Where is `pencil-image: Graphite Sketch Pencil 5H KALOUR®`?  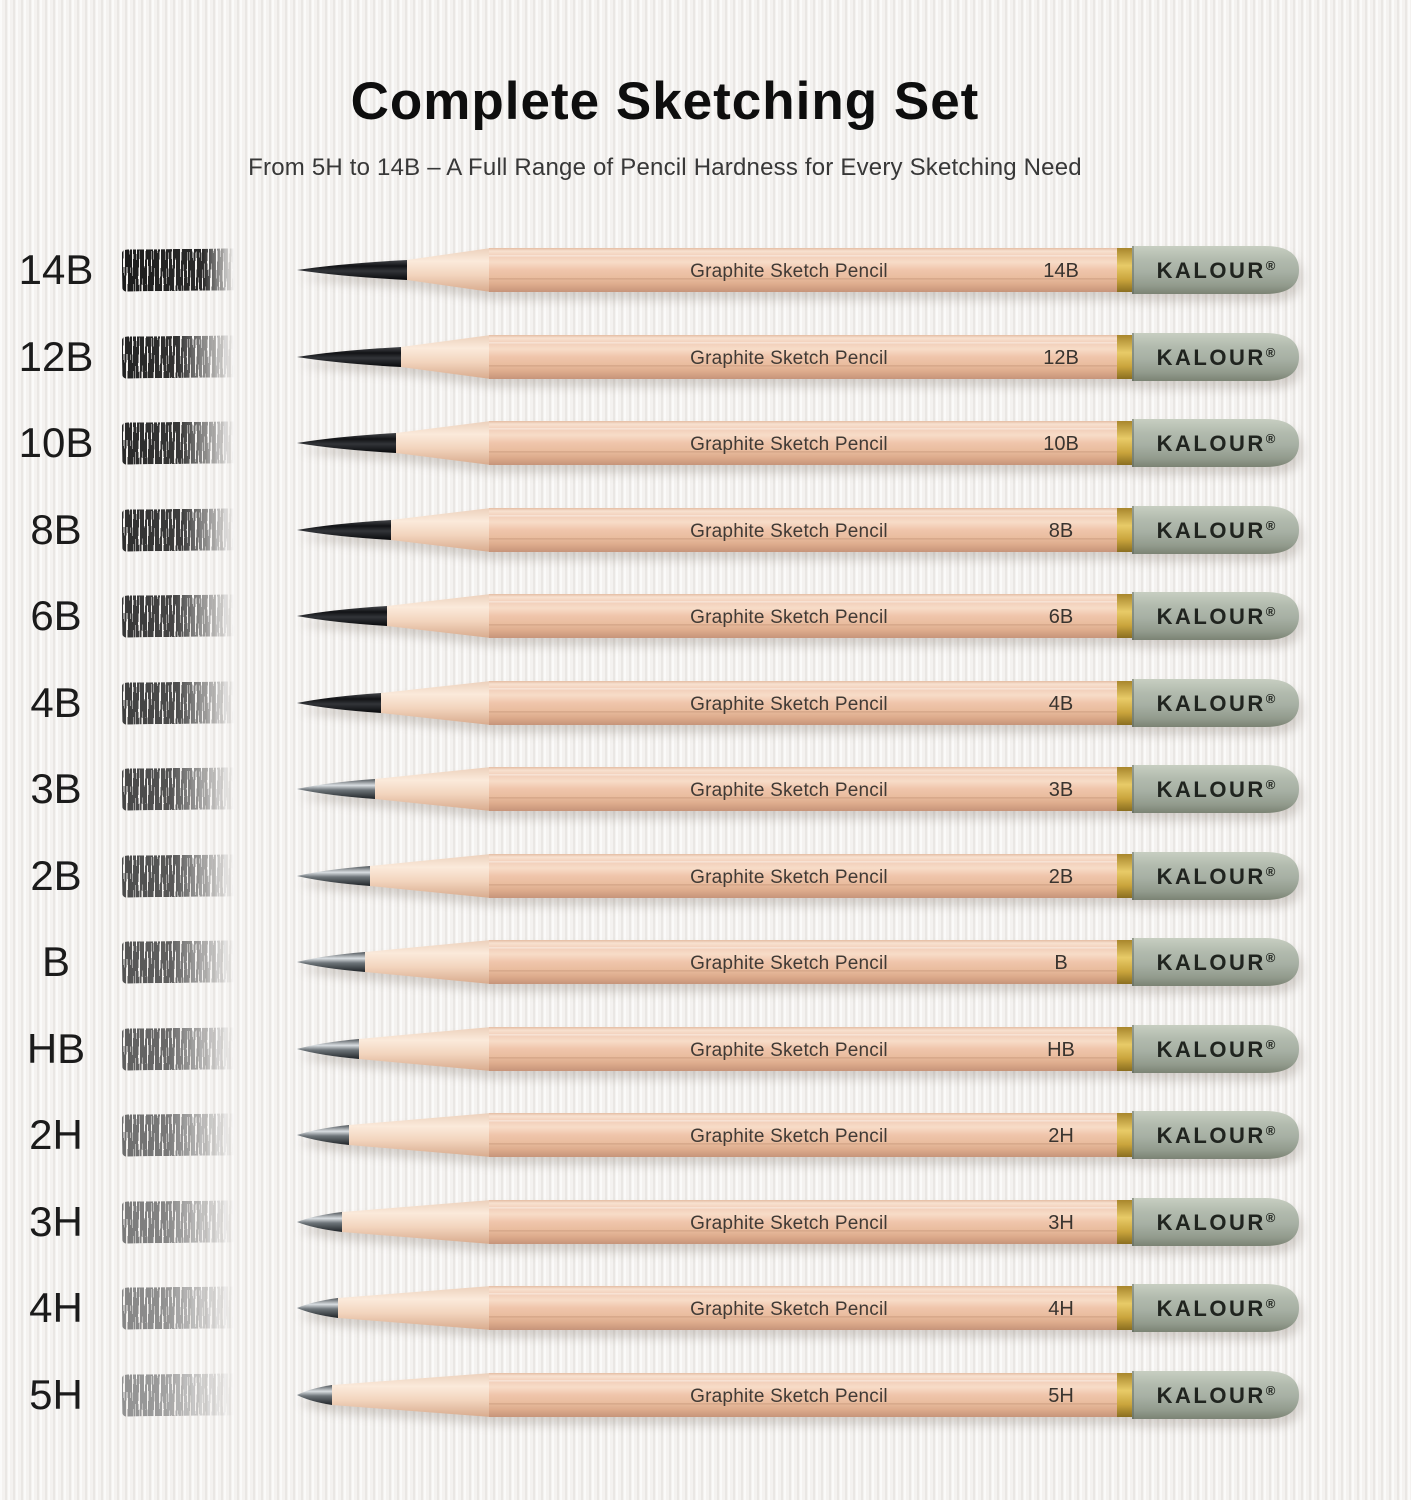 pencil-image: Graphite Sketch Pencil 5H KALOUR® is located at coordinates (798, 1394).